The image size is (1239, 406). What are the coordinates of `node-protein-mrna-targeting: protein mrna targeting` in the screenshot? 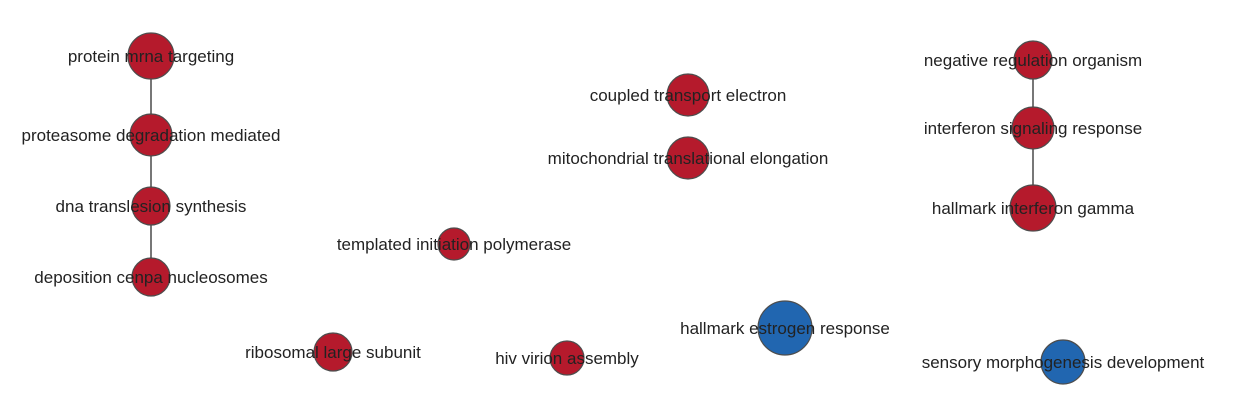 It's located at (151, 56).